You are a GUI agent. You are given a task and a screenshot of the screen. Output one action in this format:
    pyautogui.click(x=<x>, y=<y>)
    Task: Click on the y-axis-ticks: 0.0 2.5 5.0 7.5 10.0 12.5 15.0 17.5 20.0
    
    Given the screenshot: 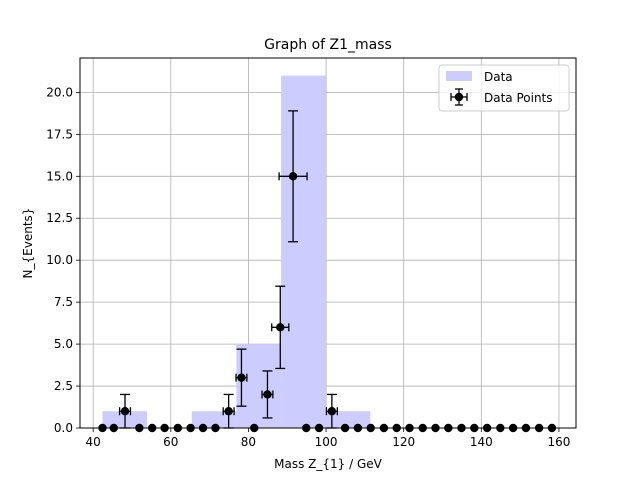 What is the action you would take?
    pyautogui.click(x=63, y=260)
    